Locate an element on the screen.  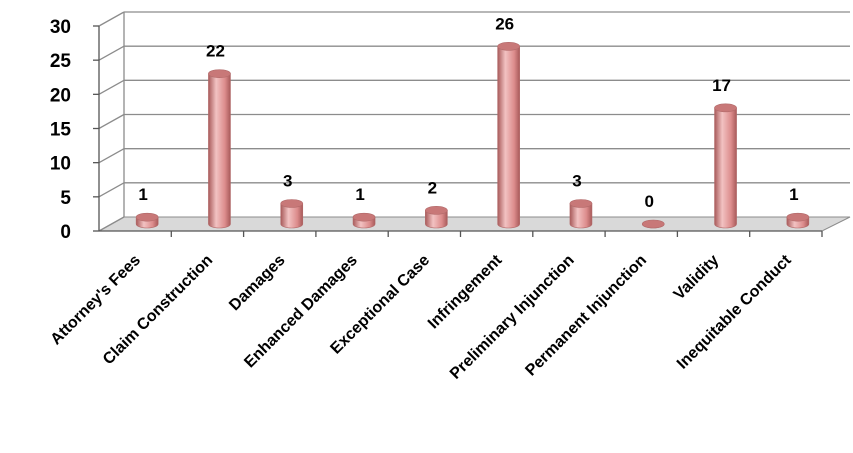
data-label: 17 is located at coordinates (721, 85).